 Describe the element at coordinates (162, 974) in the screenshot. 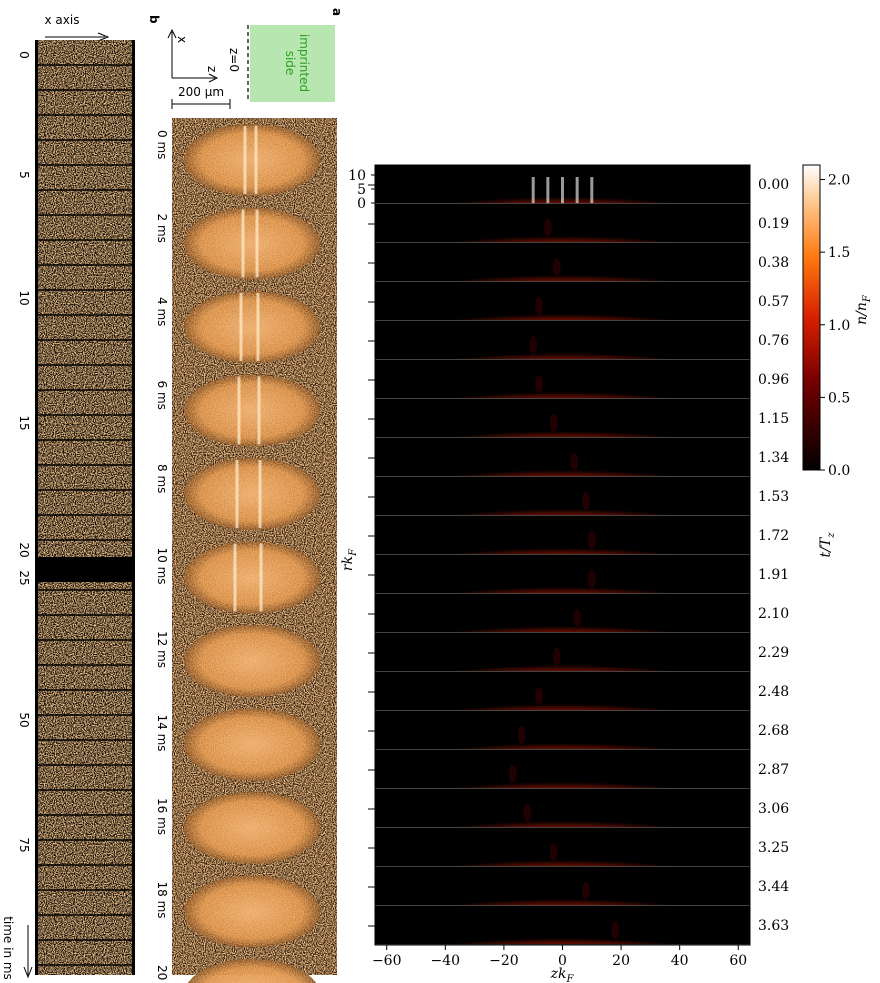

I see `frame-time: 20 ms` at that location.